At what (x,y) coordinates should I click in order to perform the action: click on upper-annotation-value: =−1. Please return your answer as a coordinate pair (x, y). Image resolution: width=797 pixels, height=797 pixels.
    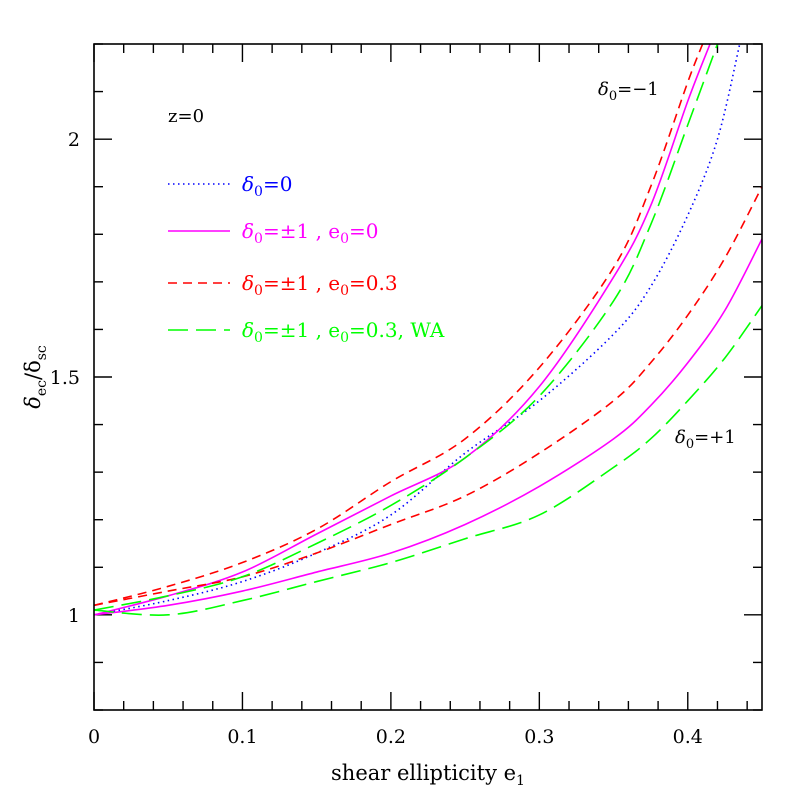
    Looking at the image, I should click on (638, 89).